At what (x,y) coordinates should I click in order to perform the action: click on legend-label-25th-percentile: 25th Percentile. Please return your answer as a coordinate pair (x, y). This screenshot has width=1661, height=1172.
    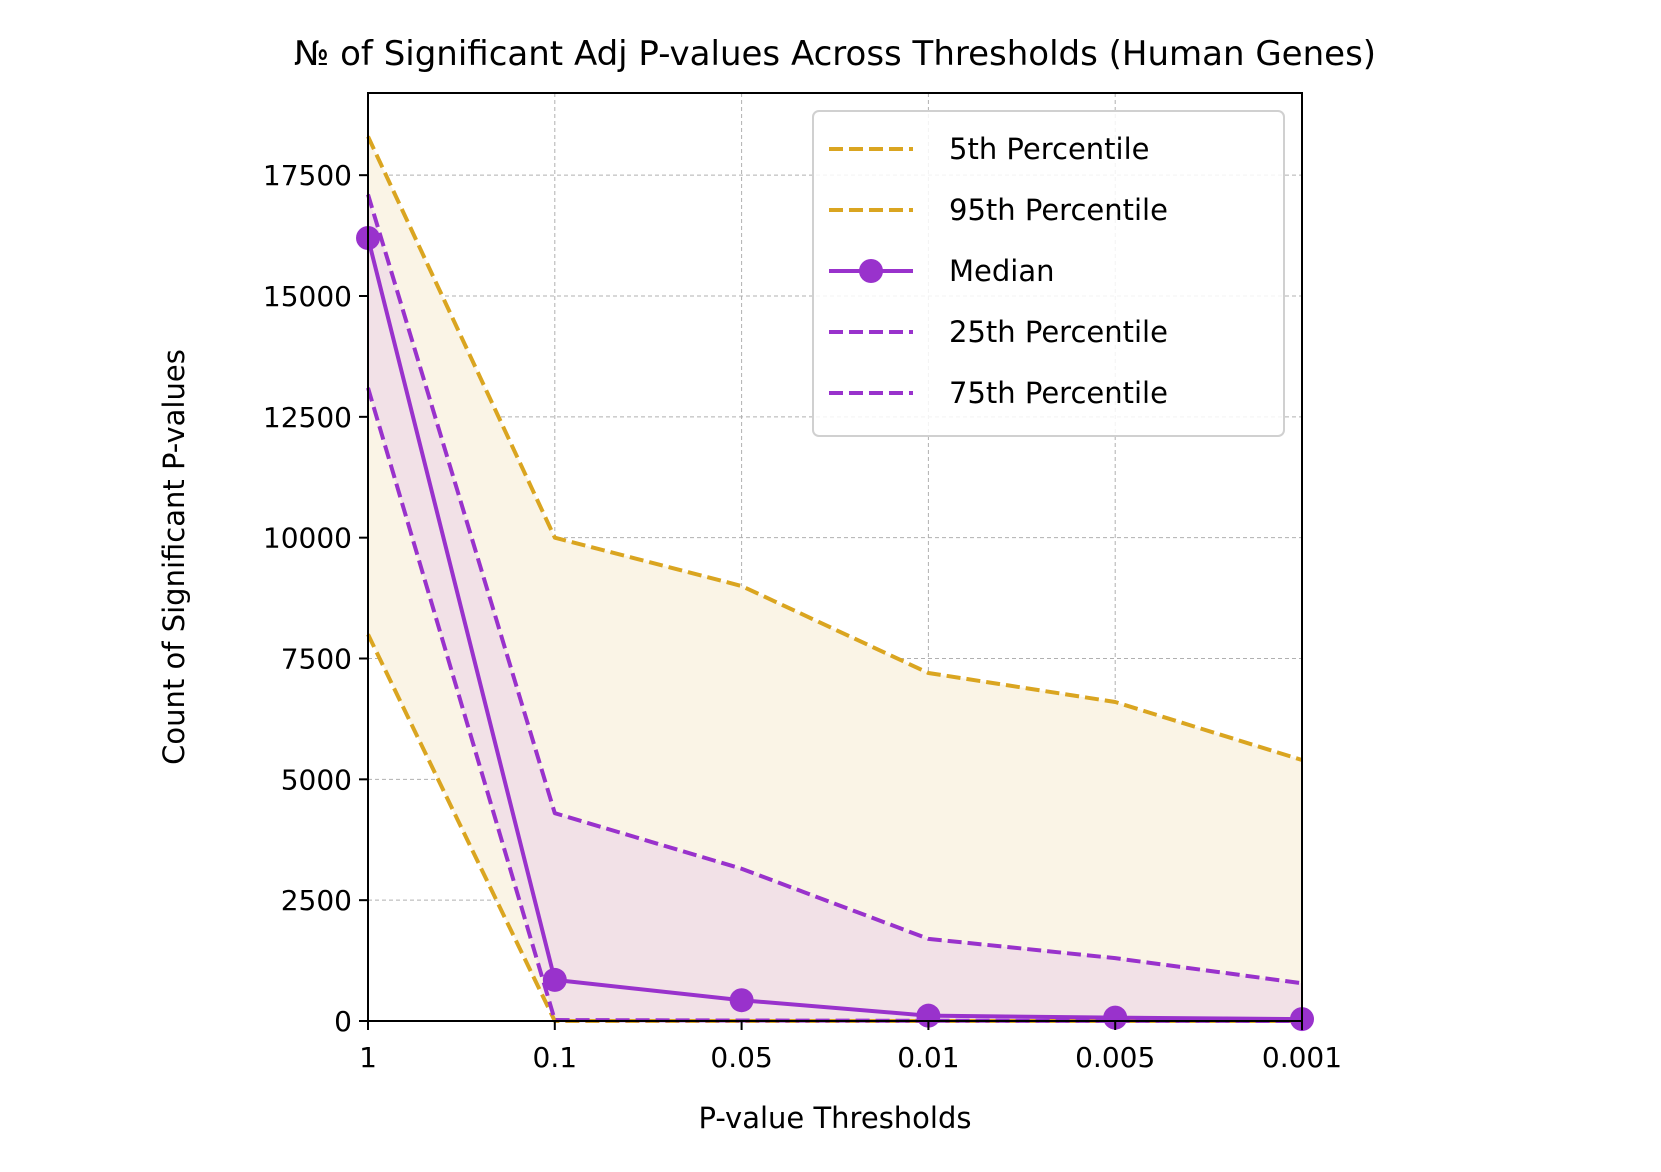
    Looking at the image, I should click on (1058, 332).